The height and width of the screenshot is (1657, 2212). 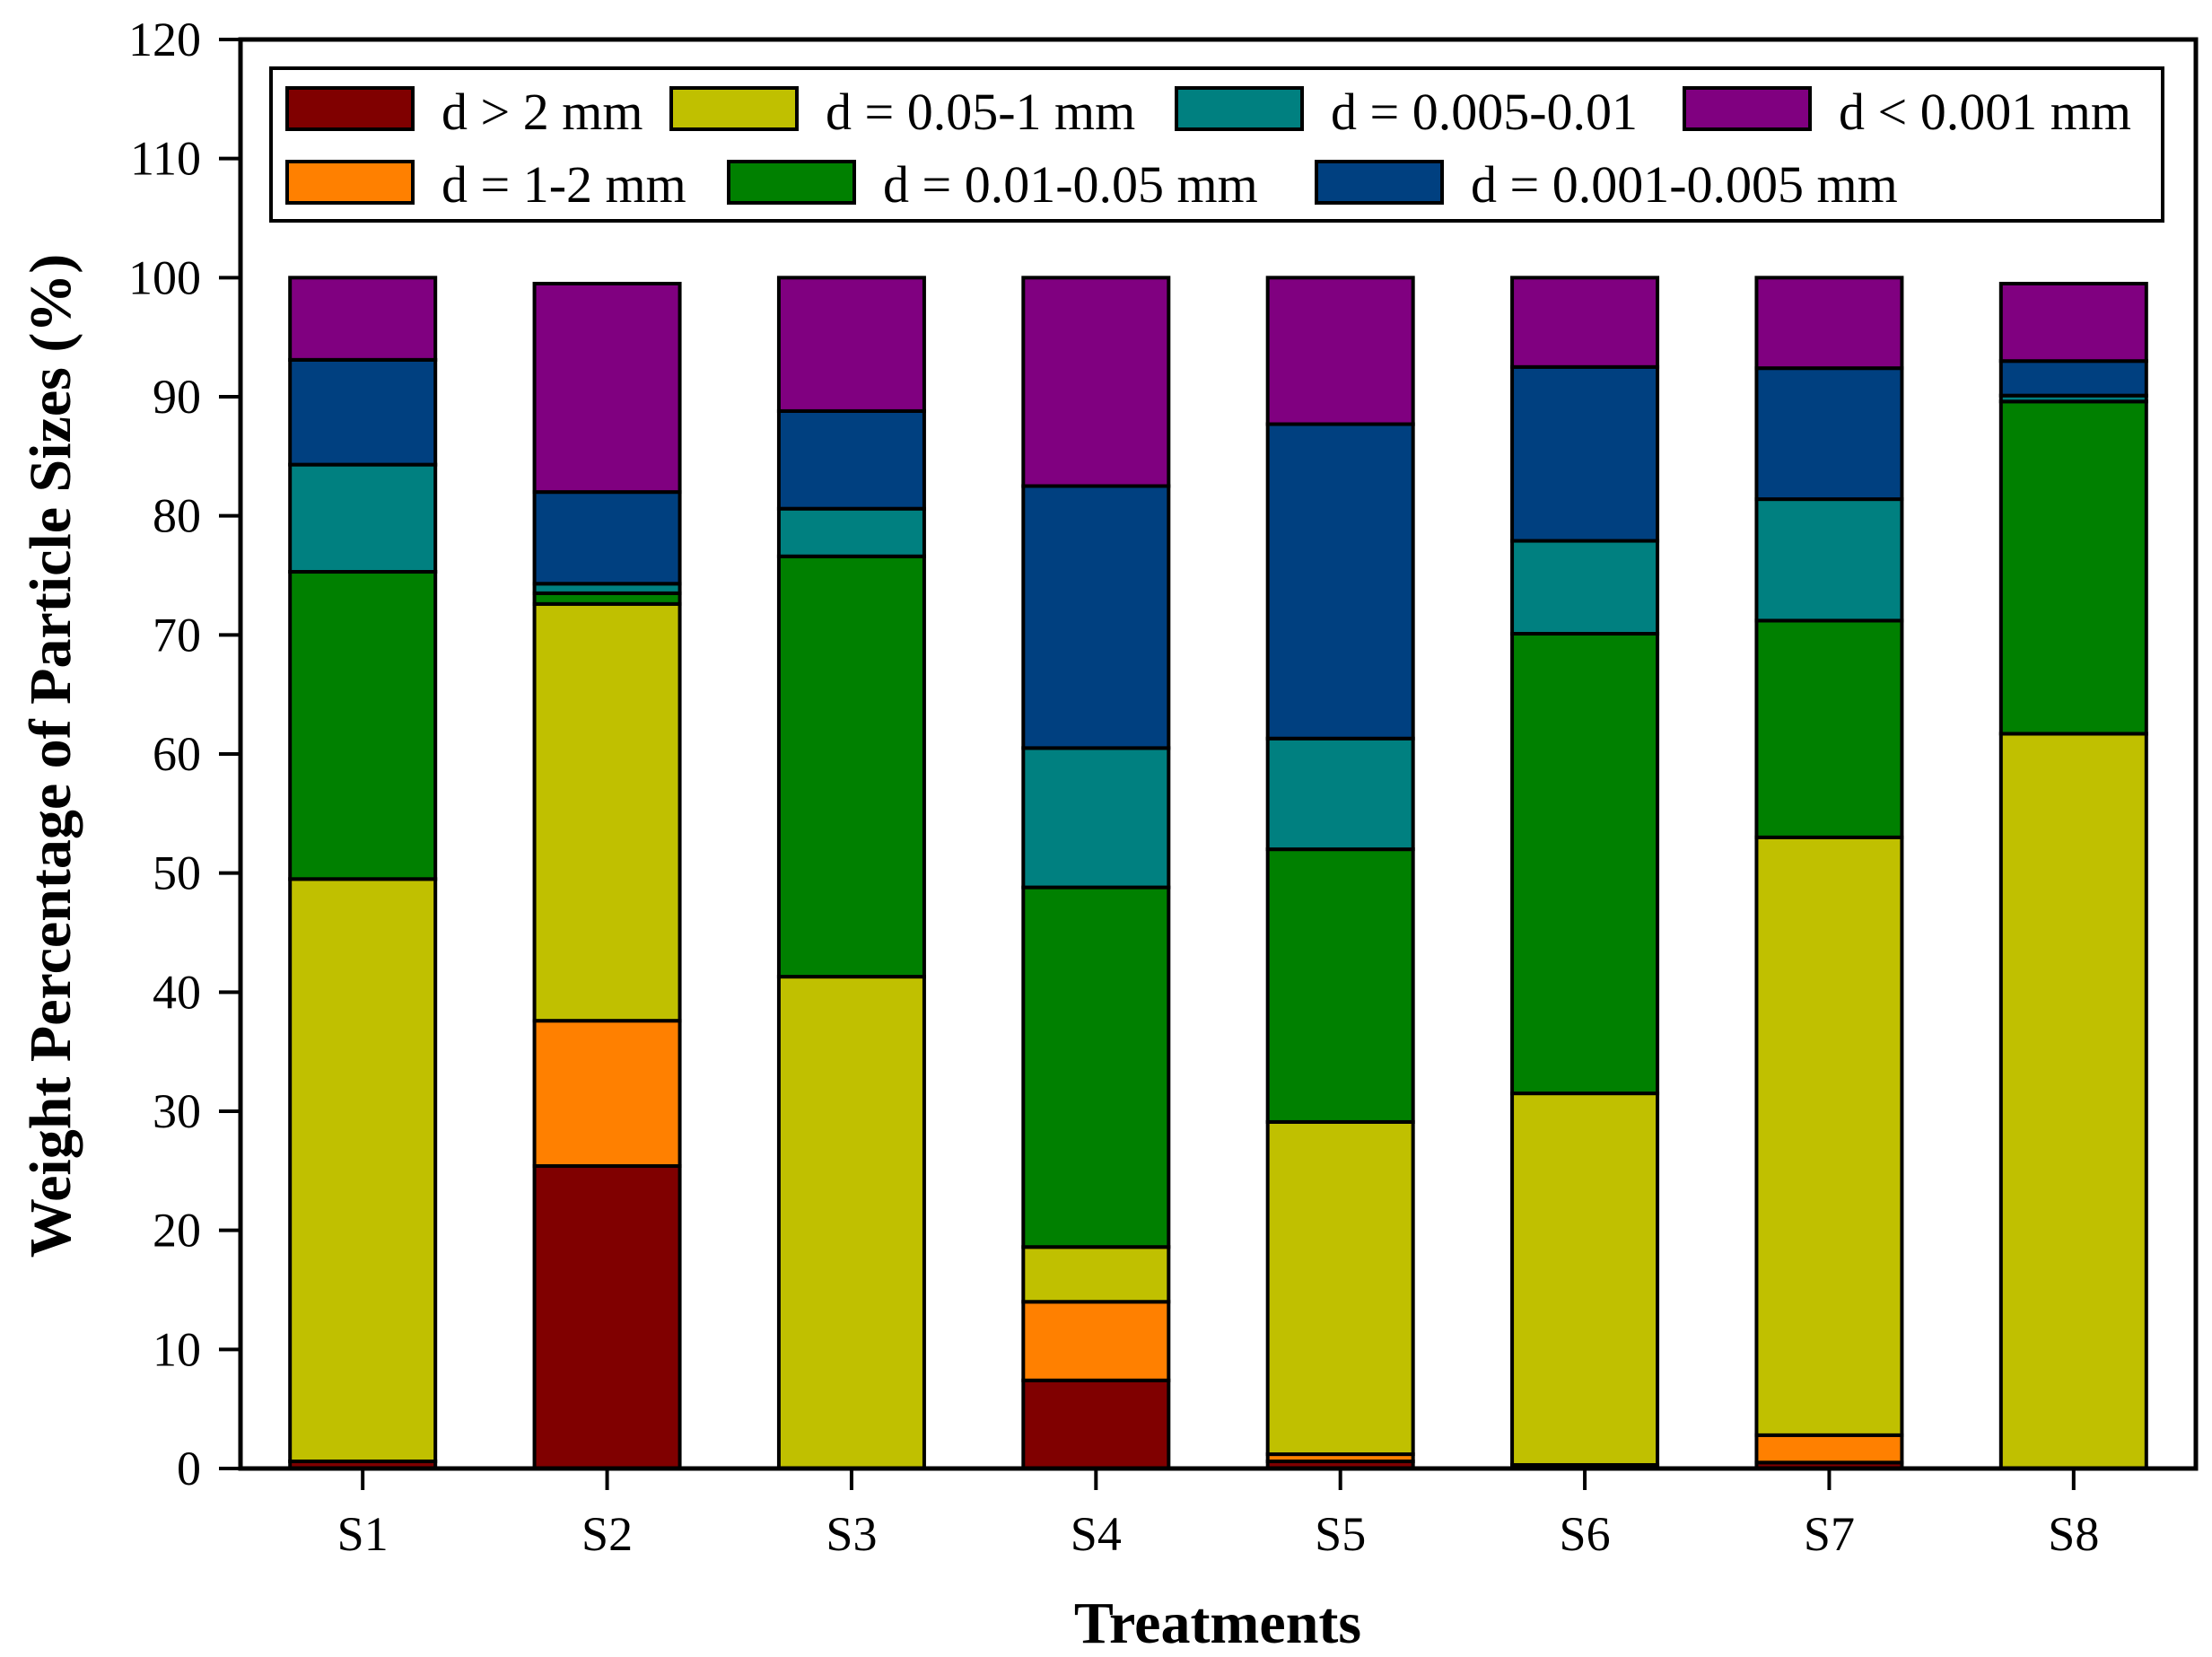 I want to click on legend-label-series-6: d < 0.001 mm, so click(x=1985, y=112).